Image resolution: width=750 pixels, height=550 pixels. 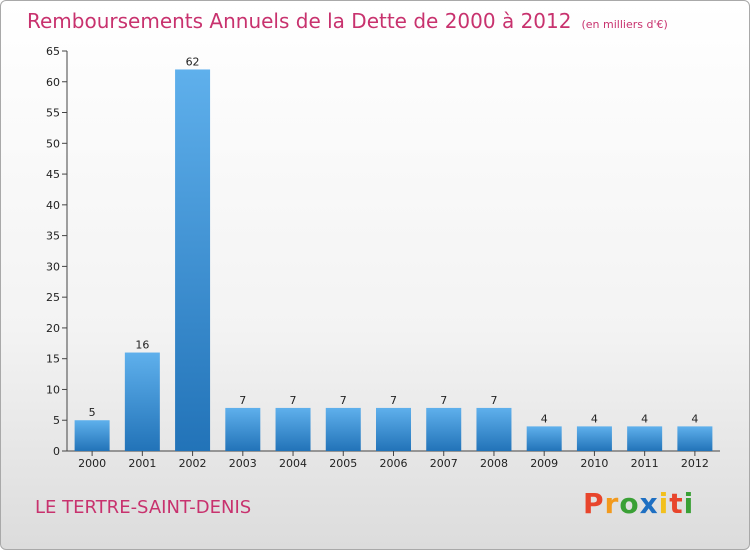 What do you see at coordinates (343, 463) in the screenshot?
I see `x-tick-label: 2005` at bounding box center [343, 463].